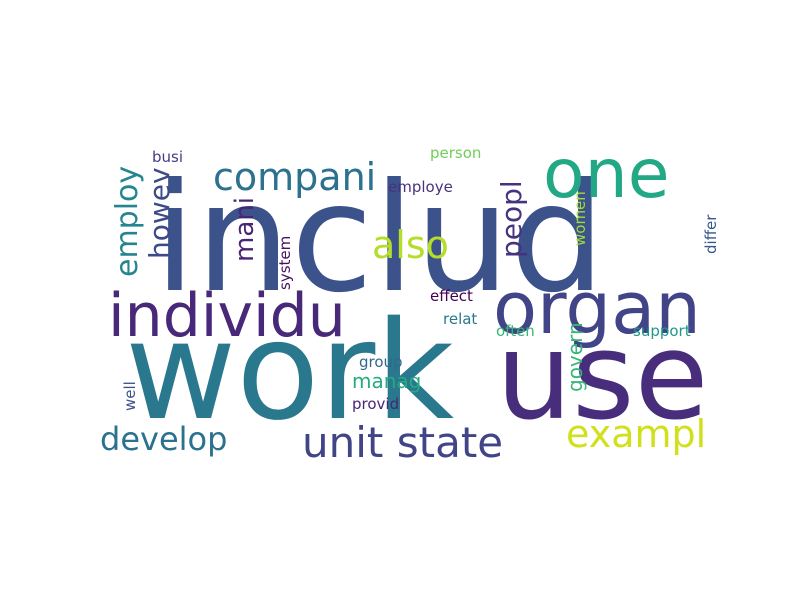 The width and height of the screenshot is (800, 600). What do you see at coordinates (163, 439) in the screenshot?
I see `word-develop: develop` at bounding box center [163, 439].